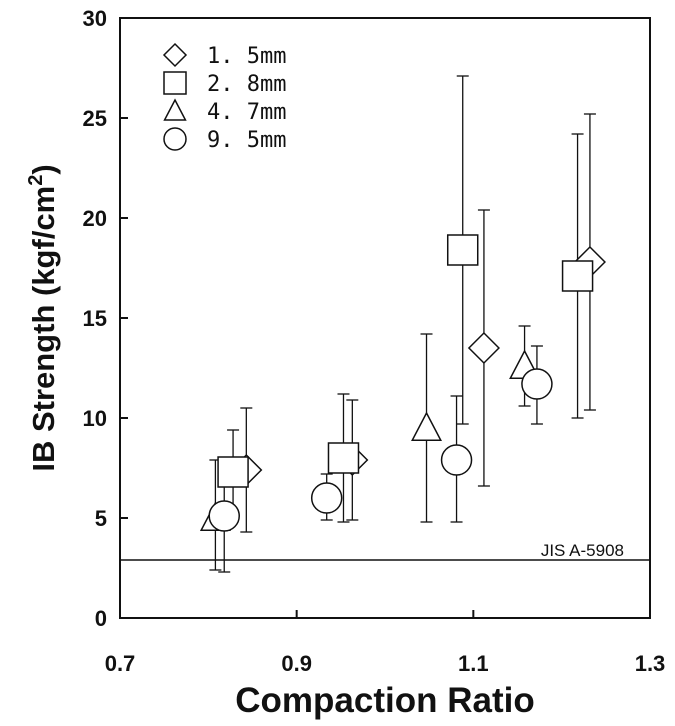 The width and height of the screenshot is (675, 726). I want to click on legend-marker-2-8mm, so click(175, 83).